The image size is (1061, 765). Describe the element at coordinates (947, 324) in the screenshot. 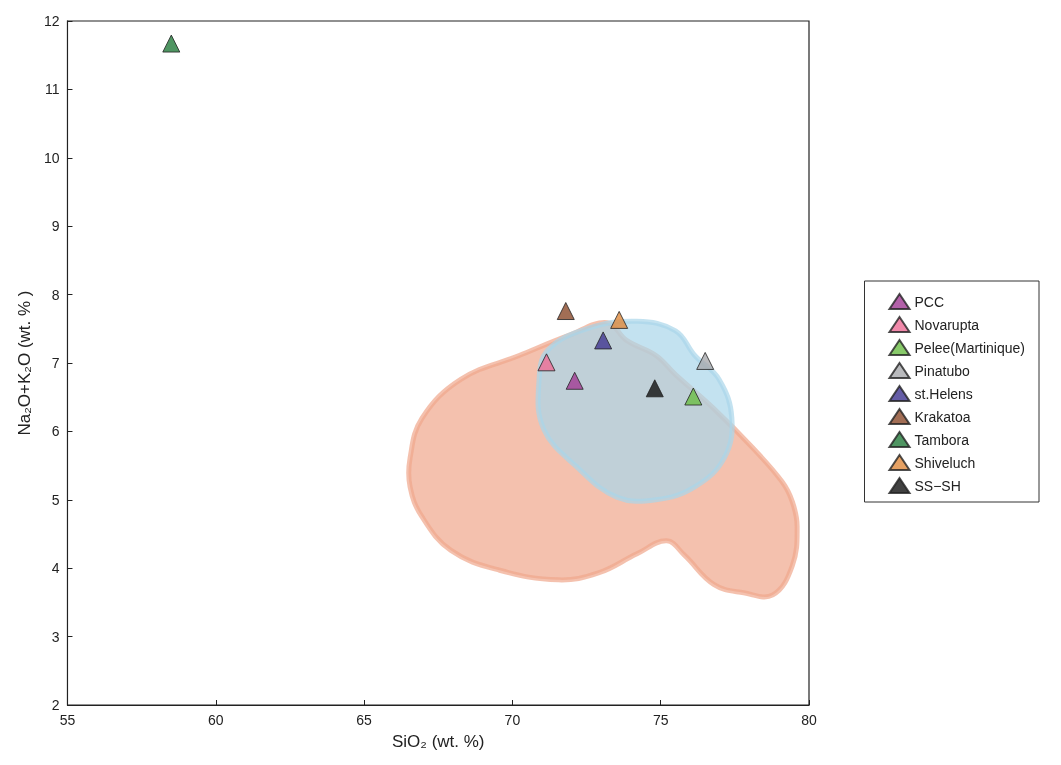

I see `legend-label: Novarupta` at that location.